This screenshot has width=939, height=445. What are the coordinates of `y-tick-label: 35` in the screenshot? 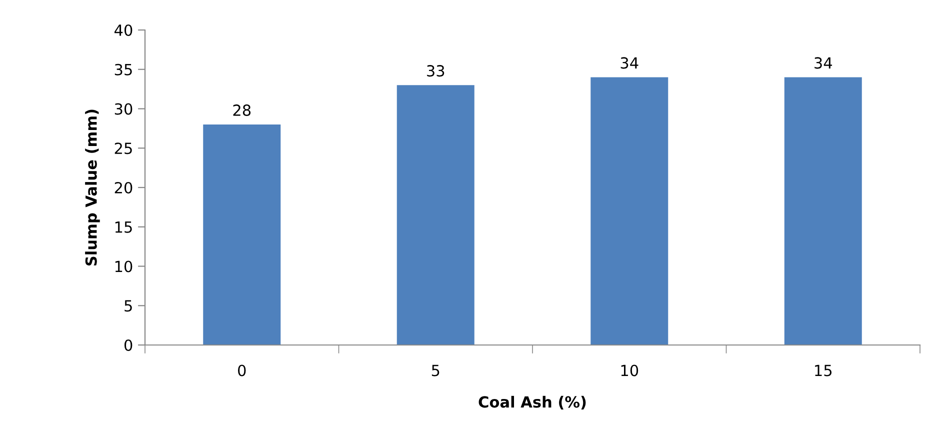 It's located at (123, 70).